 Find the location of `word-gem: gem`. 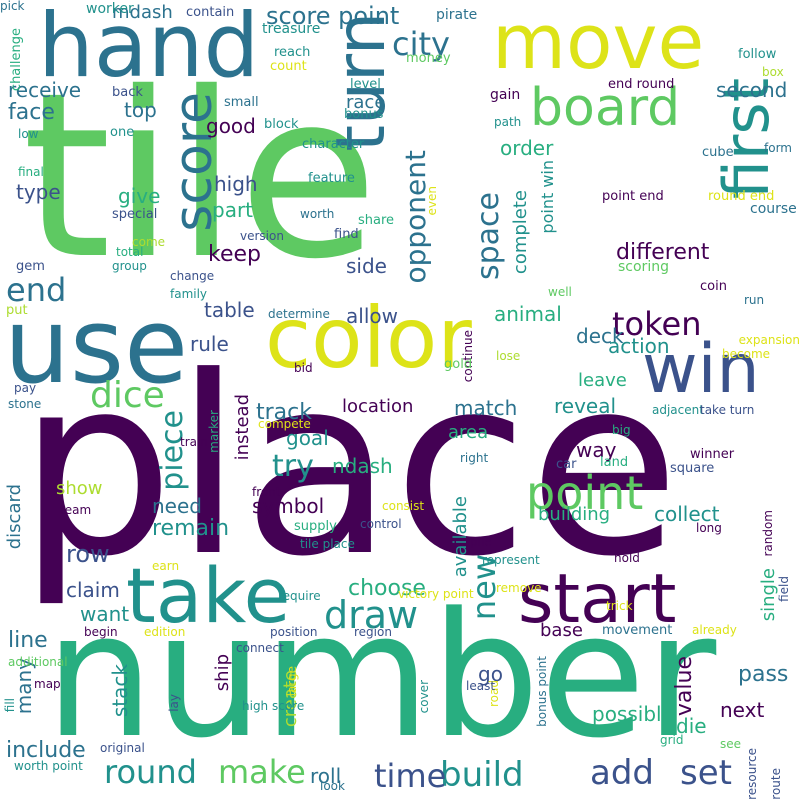

word-gem: gem is located at coordinates (30, 266).